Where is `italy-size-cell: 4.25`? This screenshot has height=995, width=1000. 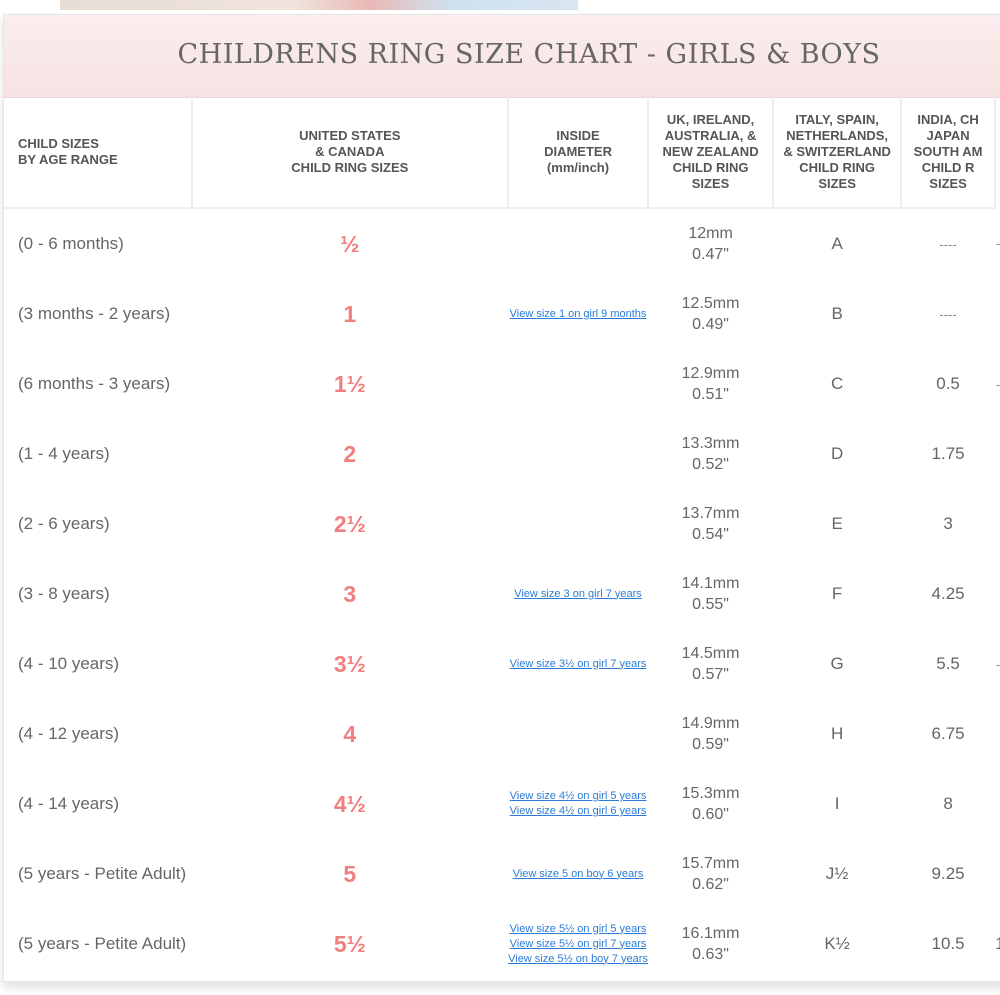 italy-size-cell: 4.25 is located at coordinates (948, 593).